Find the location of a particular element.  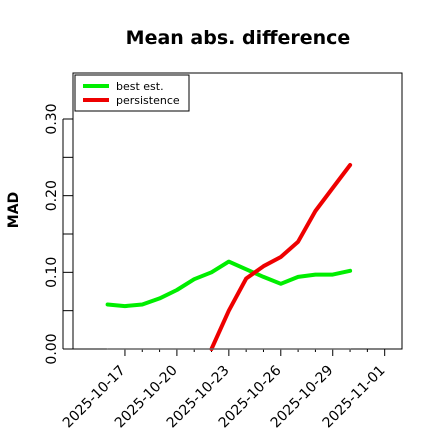

legend-label: persistence is located at coordinates (148, 100).